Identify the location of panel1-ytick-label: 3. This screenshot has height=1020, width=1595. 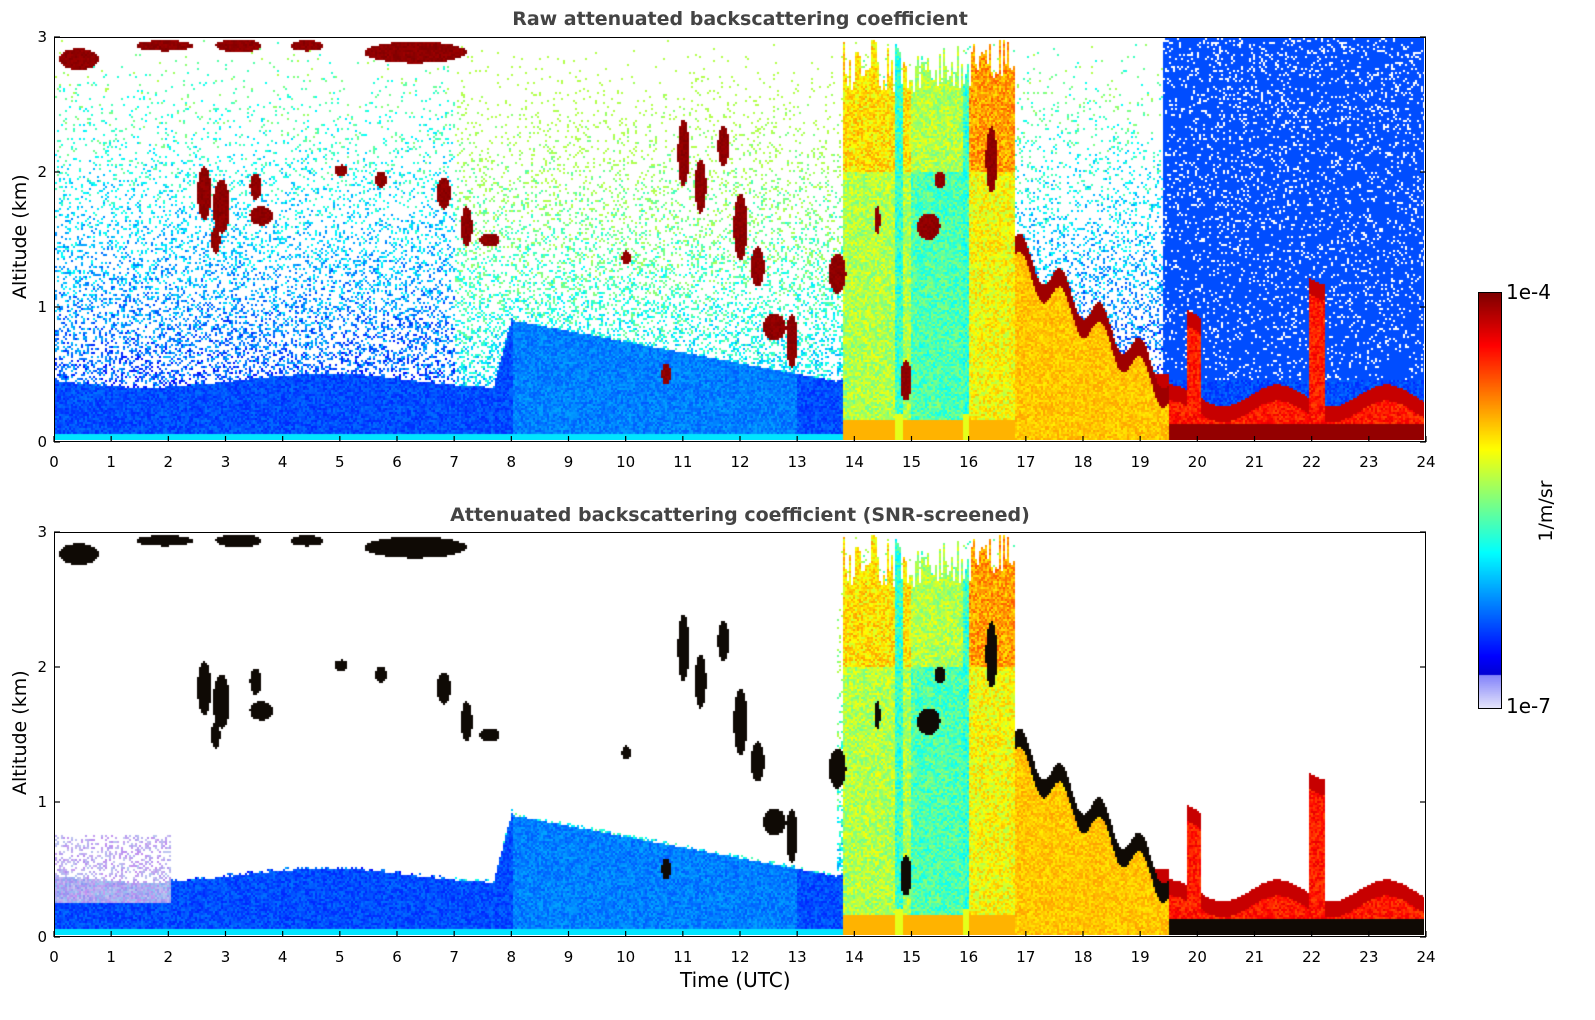
(42, 37).